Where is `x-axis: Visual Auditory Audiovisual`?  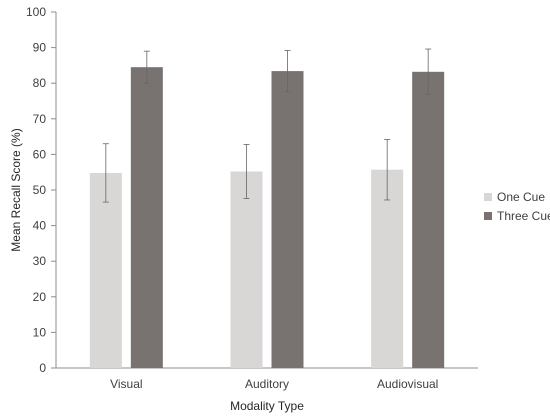
x-axis: Visual Auditory Audiovisual is located at coordinates (267, 379).